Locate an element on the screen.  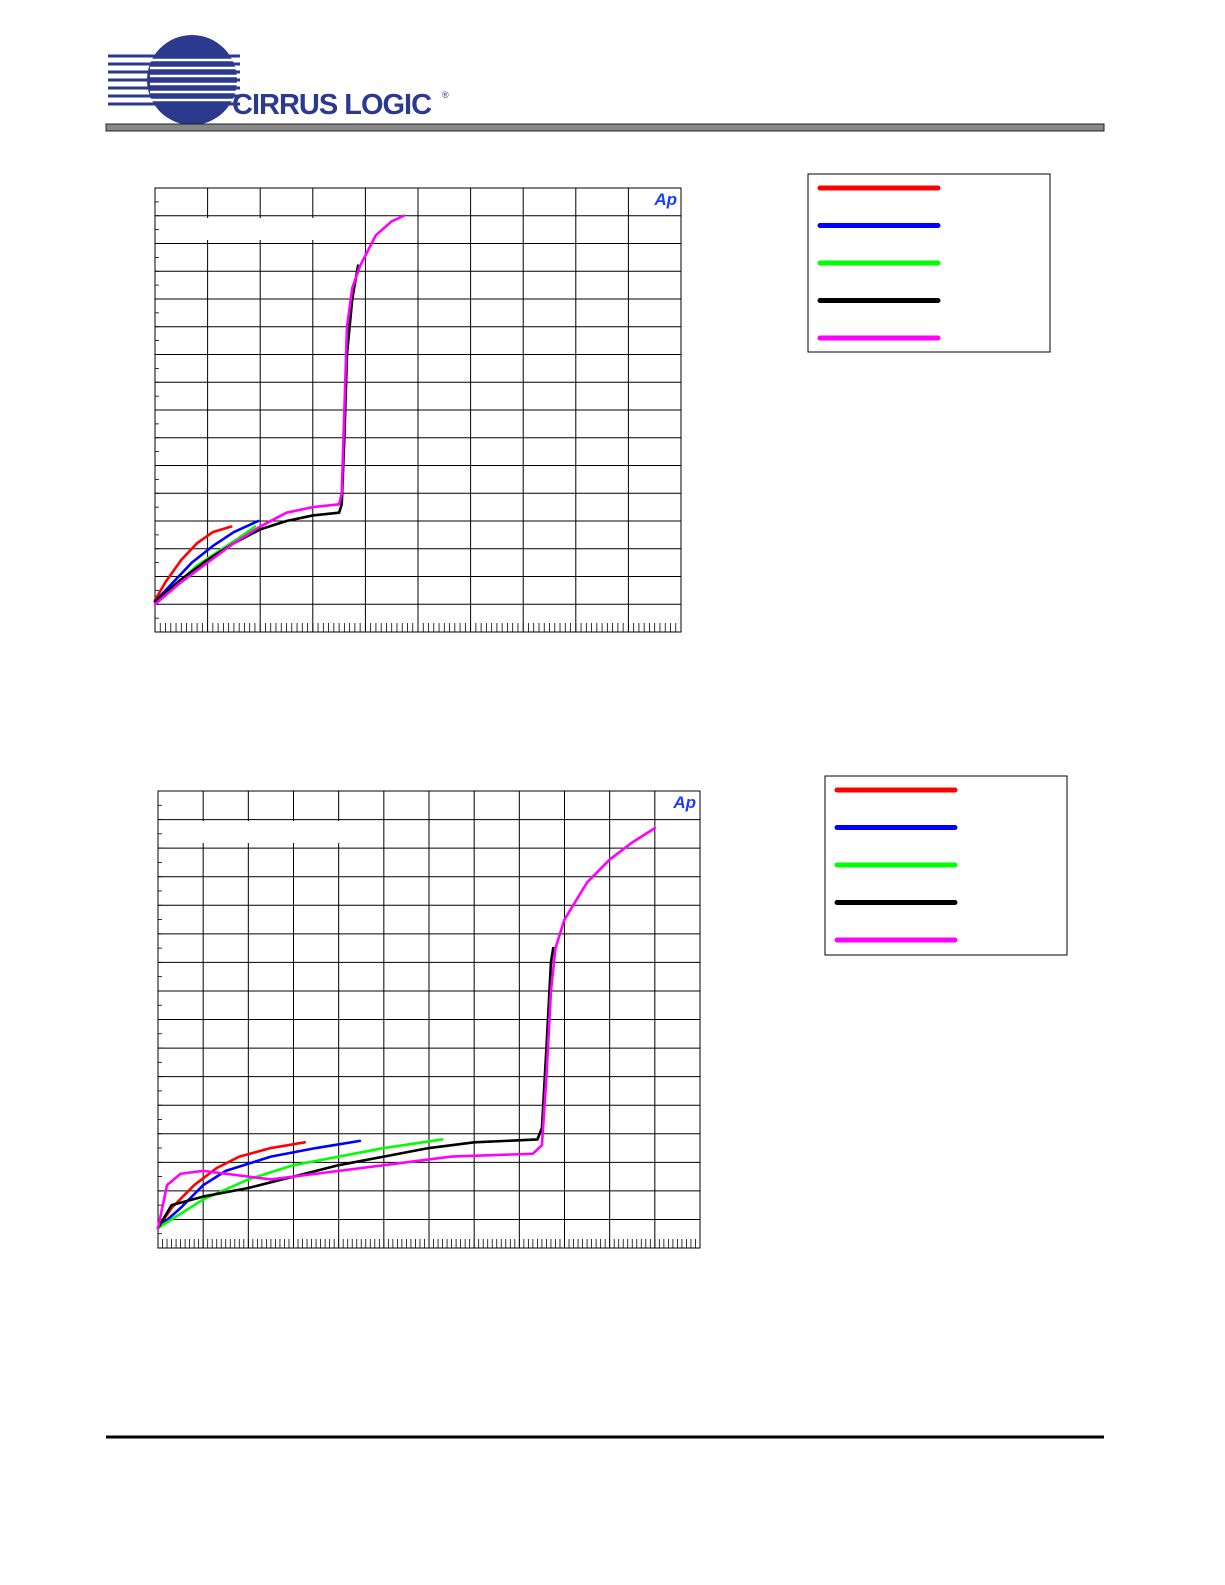
logo: CIRRUS LOGIC ® is located at coordinates (278, 80).